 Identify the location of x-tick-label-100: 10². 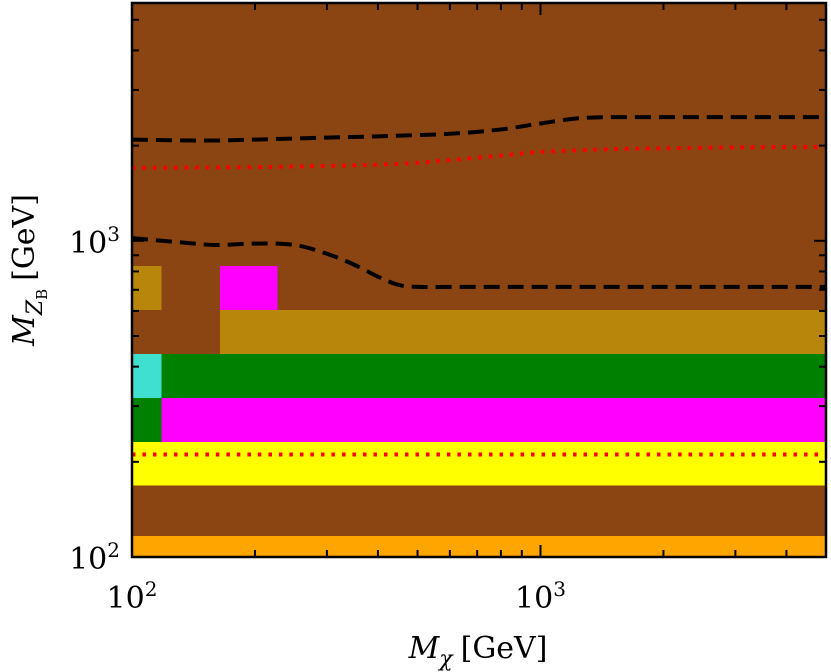
(132, 596).